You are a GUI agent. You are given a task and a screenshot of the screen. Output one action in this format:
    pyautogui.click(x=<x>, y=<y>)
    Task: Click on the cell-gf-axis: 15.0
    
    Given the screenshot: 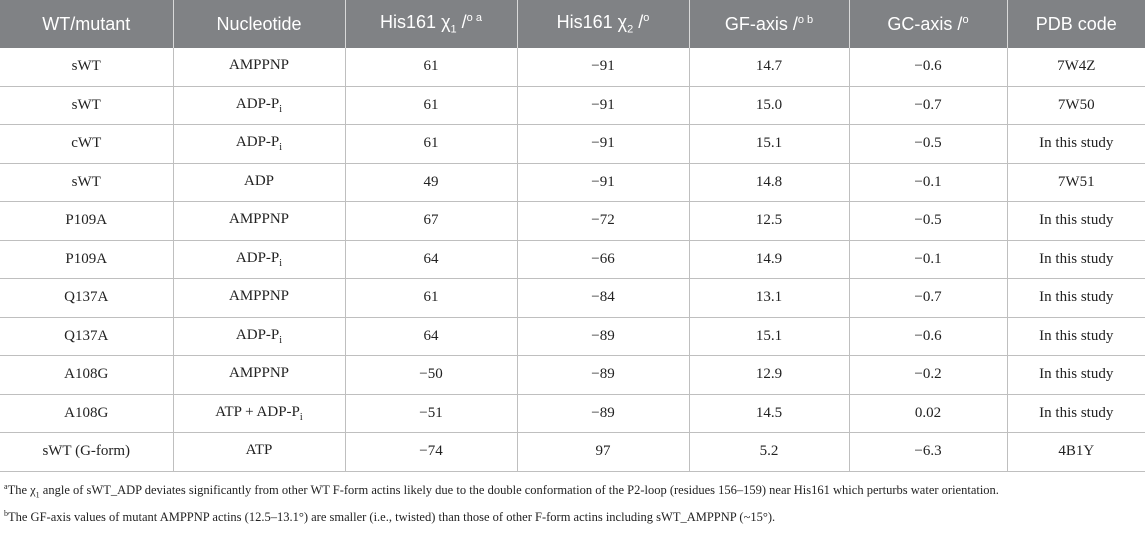 What is the action you would take?
    pyautogui.click(x=769, y=105)
    